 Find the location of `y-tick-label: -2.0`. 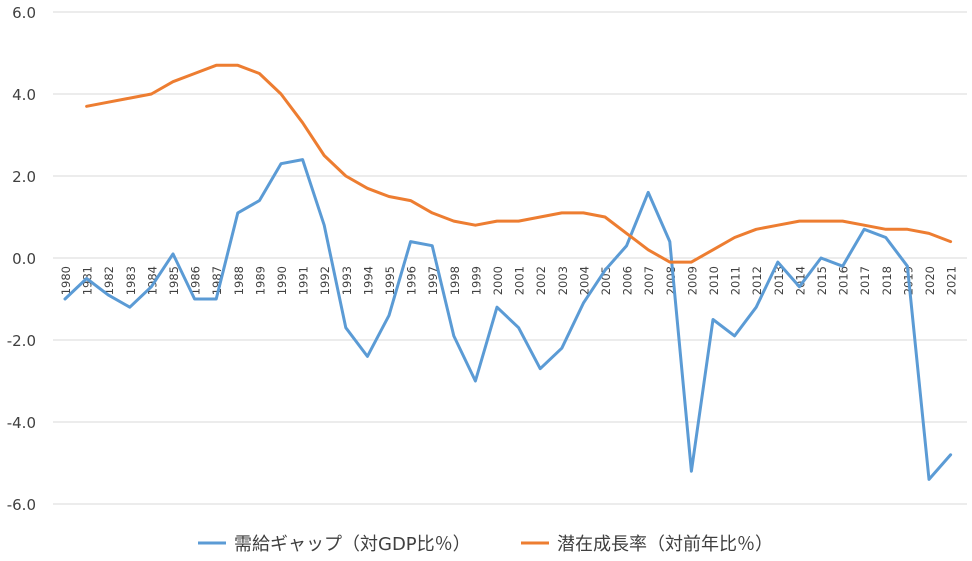

y-tick-label: -2.0 is located at coordinates (21, 341).